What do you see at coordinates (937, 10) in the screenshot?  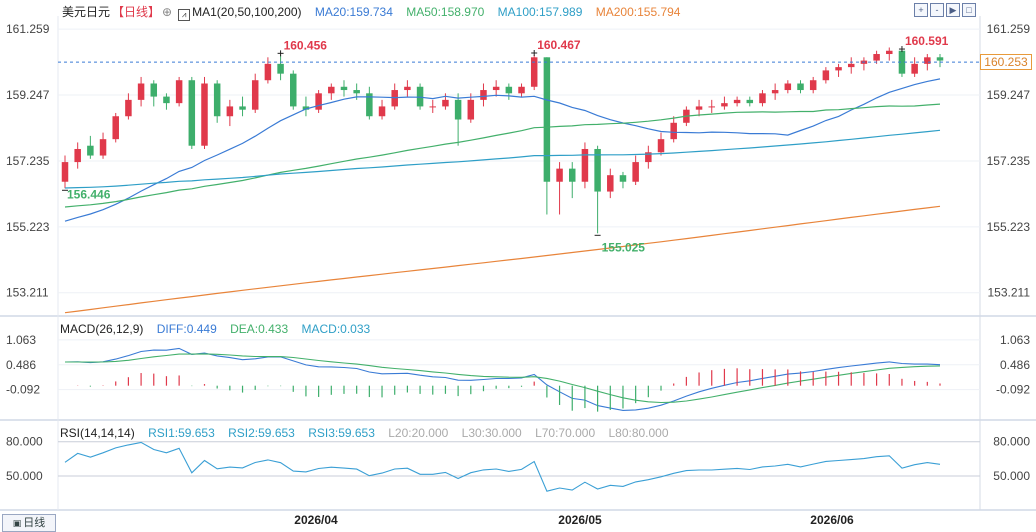 I see `zoom-out-icon: -` at bounding box center [937, 10].